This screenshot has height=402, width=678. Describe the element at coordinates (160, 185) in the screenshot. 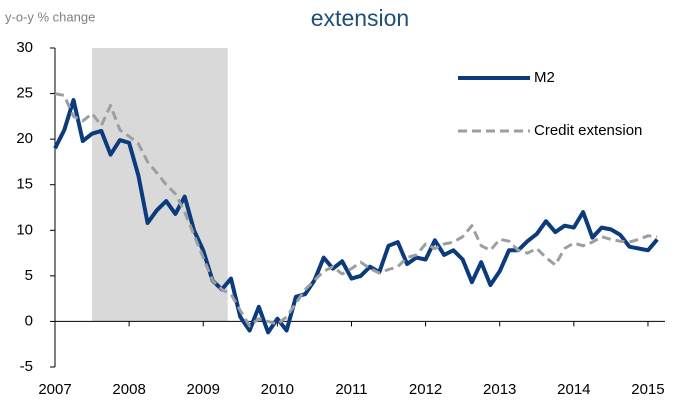

I see `highlight-band` at that location.